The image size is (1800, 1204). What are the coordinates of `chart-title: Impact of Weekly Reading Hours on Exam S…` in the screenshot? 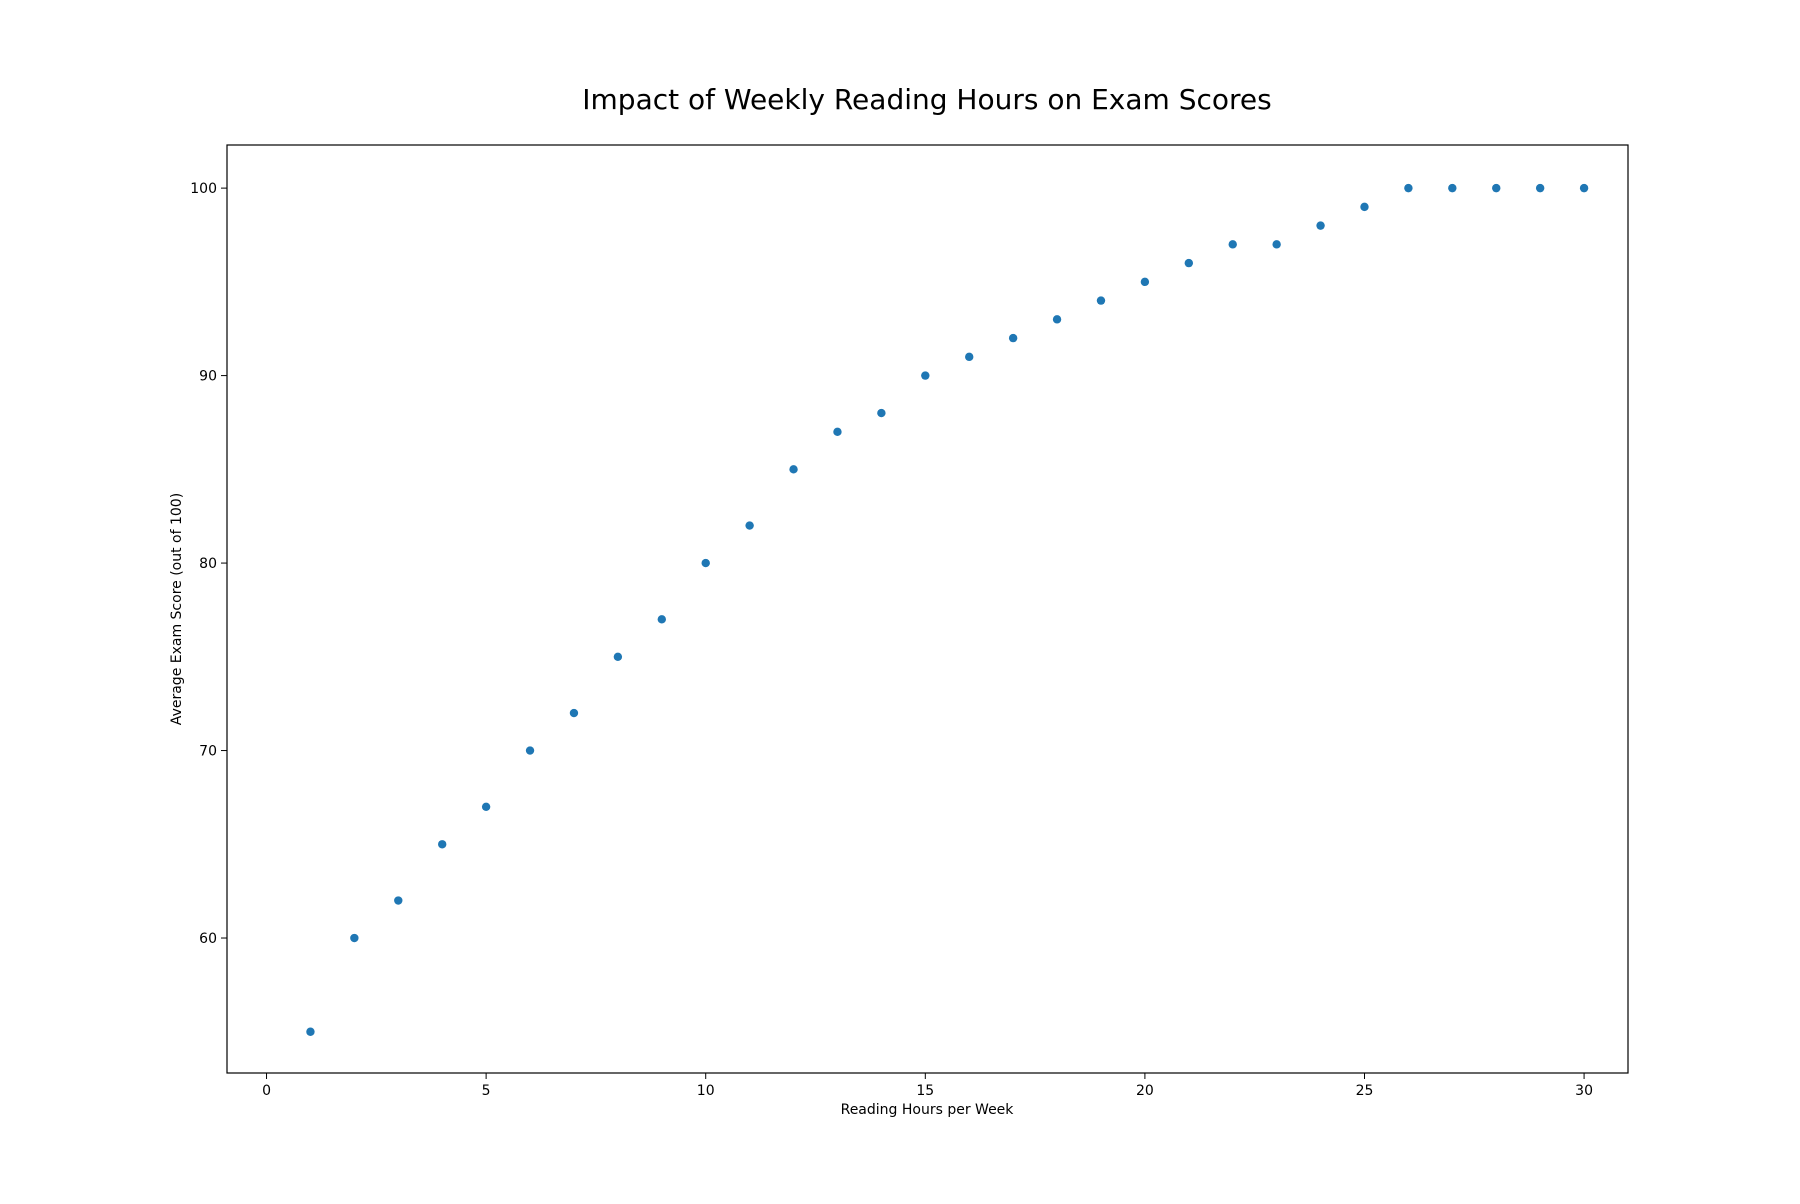 It's located at (926, 99).